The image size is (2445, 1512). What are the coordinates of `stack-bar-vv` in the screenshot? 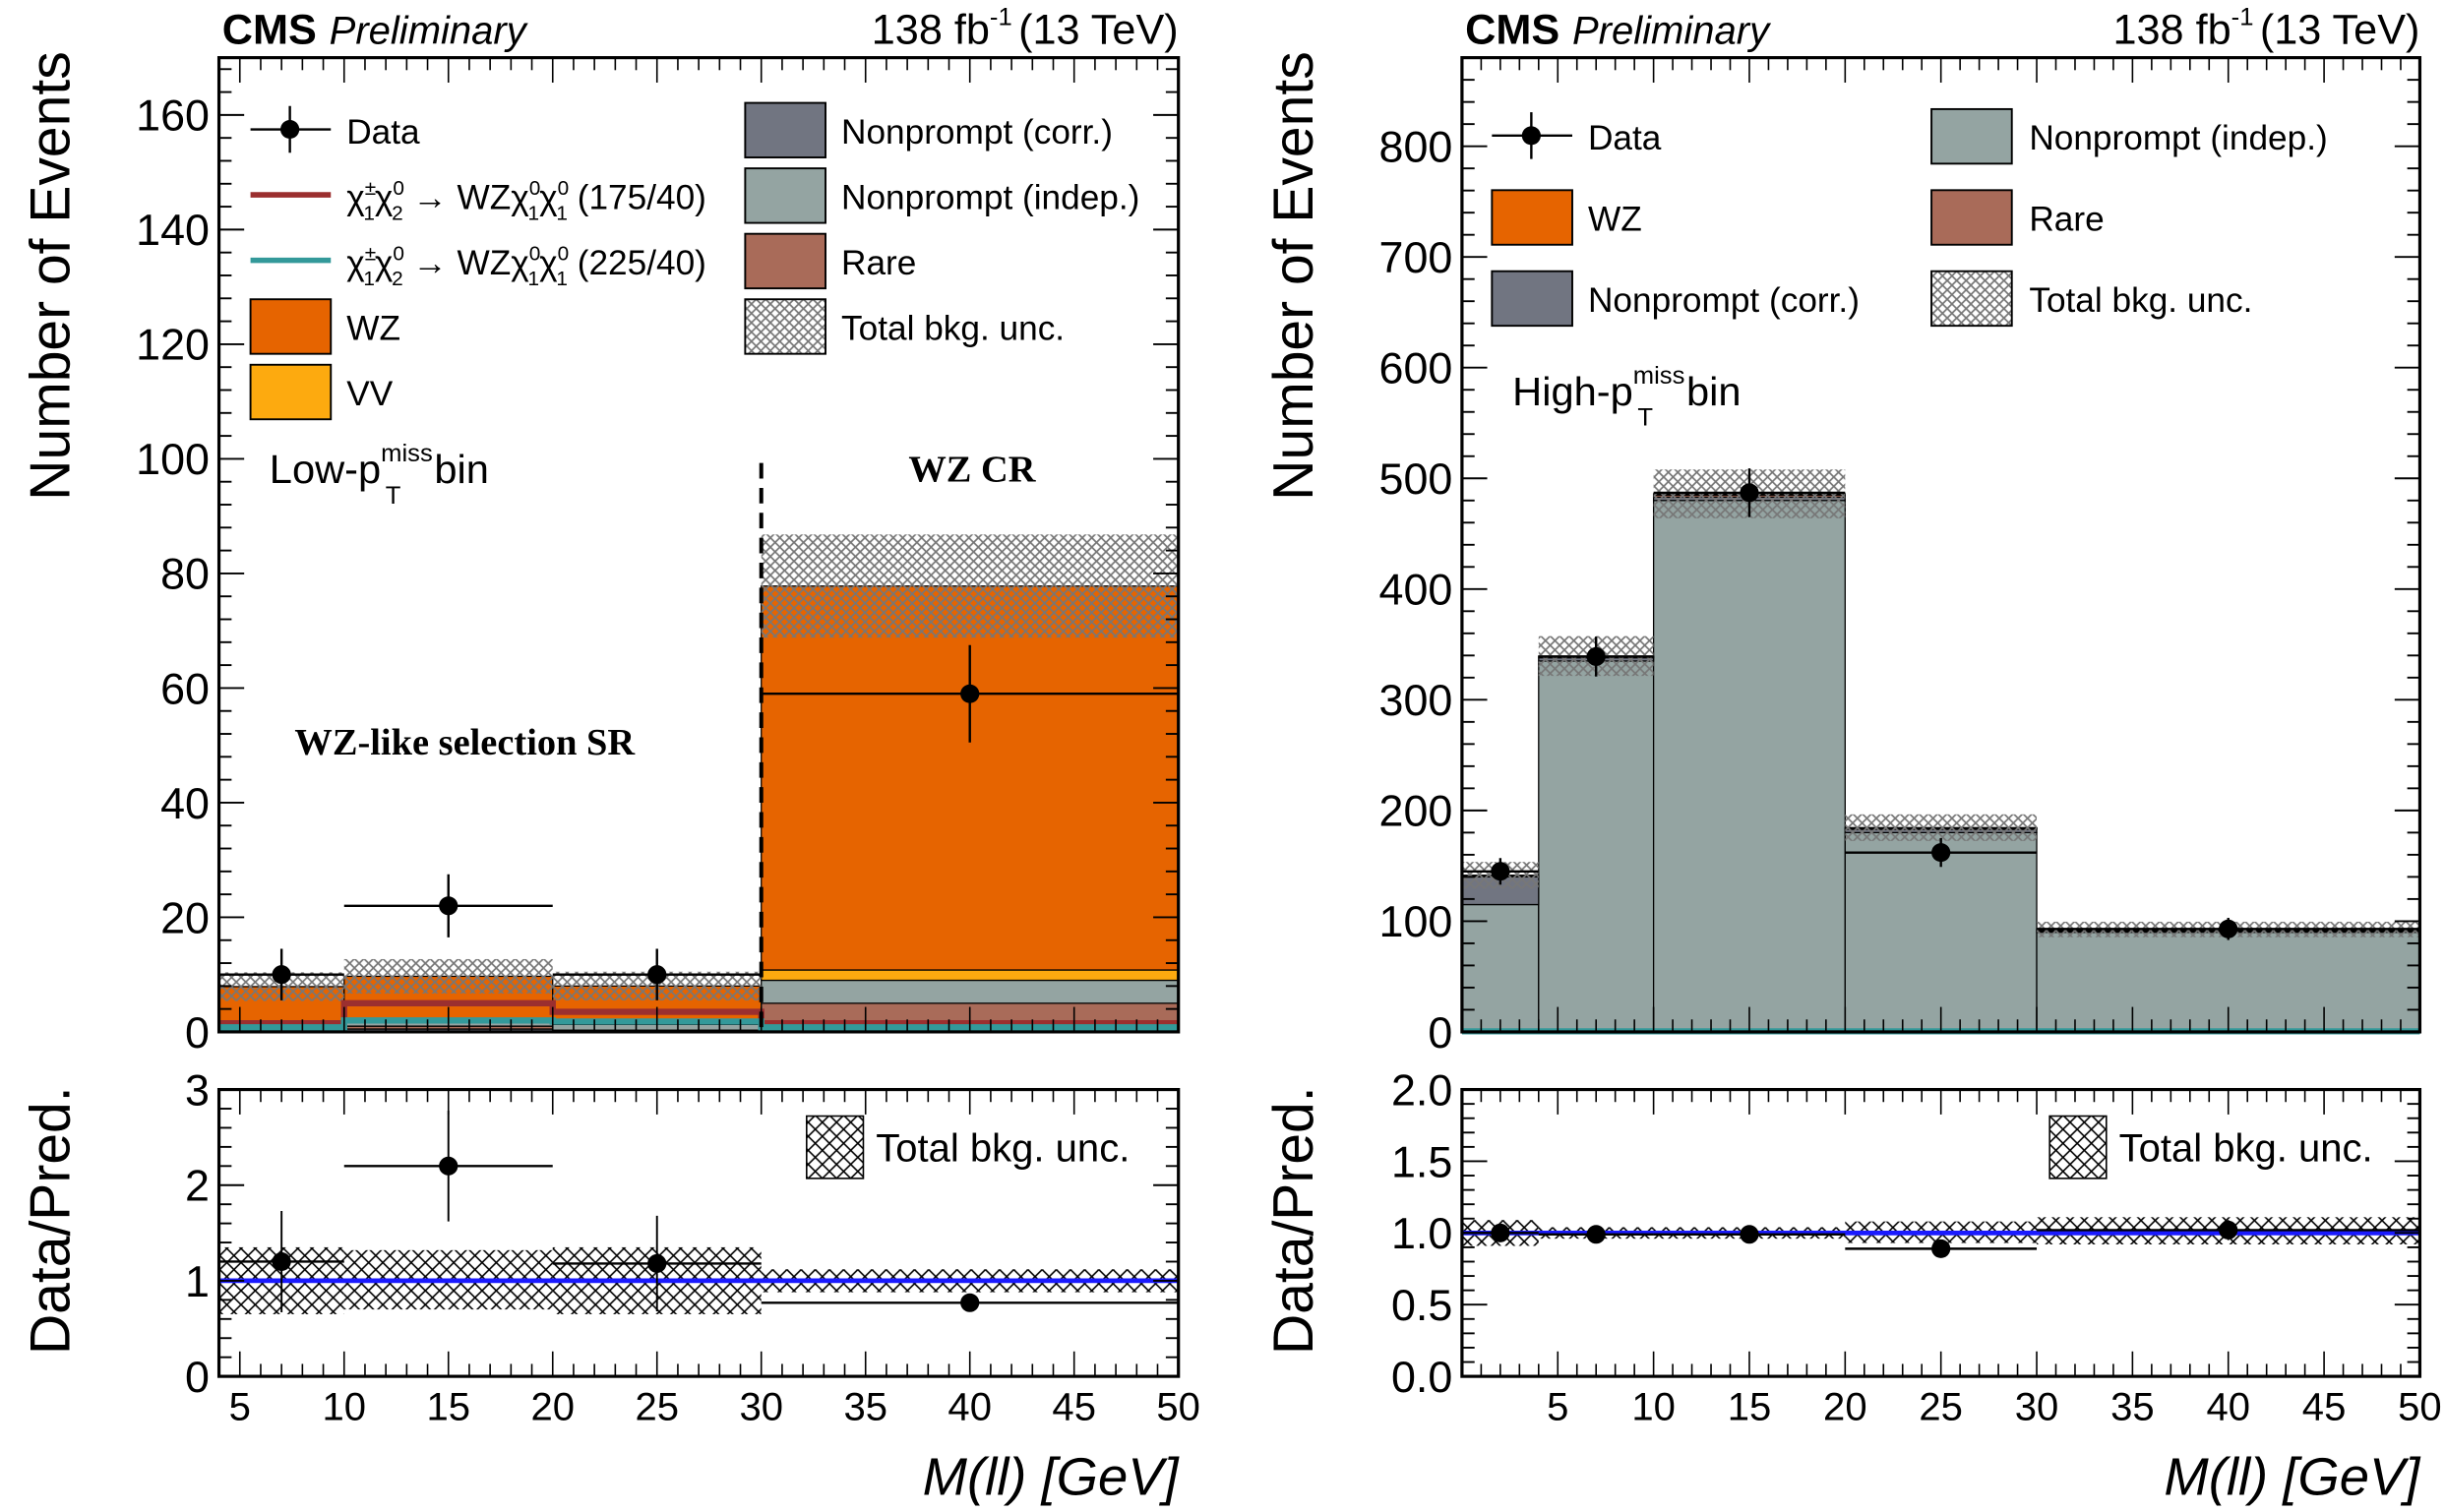 It's located at (971, 976).